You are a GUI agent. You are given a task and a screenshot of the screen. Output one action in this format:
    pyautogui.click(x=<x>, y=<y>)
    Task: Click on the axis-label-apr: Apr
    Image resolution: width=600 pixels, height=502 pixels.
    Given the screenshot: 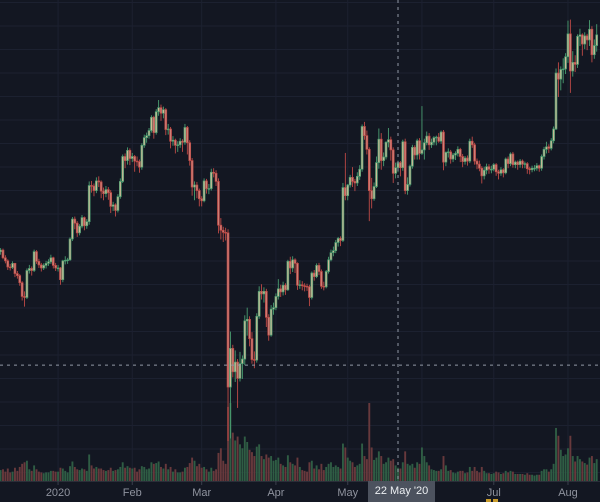 What is the action you would take?
    pyautogui.click(x=275, y=493)
    